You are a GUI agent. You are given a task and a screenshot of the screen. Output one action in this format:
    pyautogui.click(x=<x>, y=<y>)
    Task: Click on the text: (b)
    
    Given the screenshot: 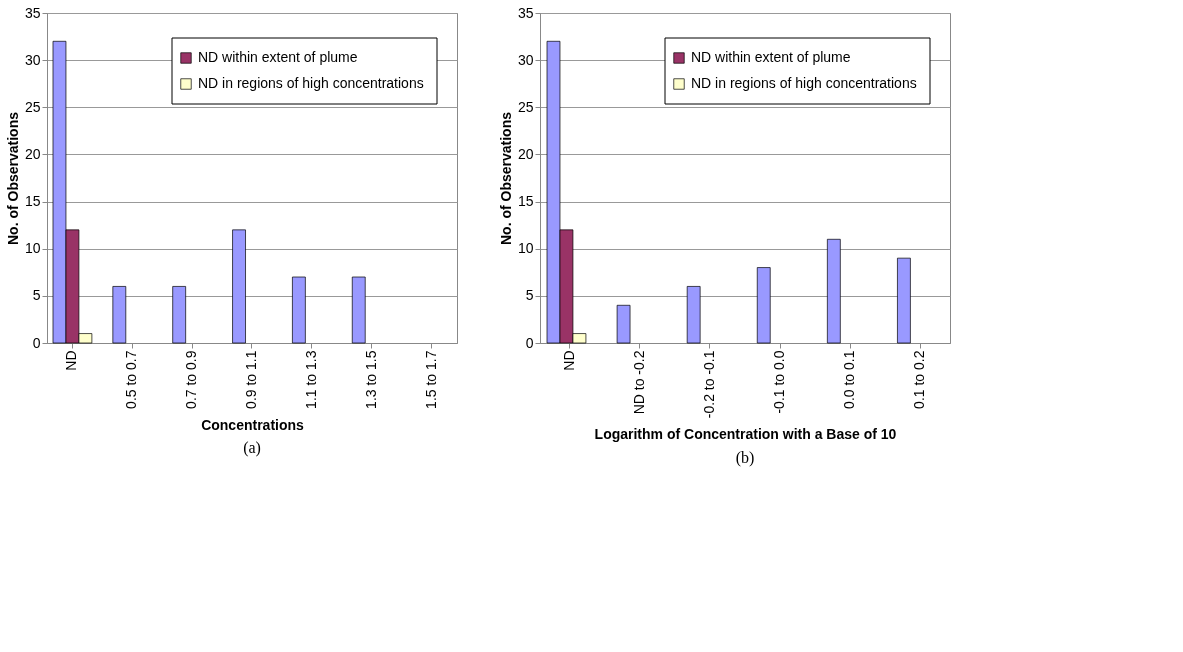 What is the action you would take?
    pyautogui.click(x=745, y=457)
    